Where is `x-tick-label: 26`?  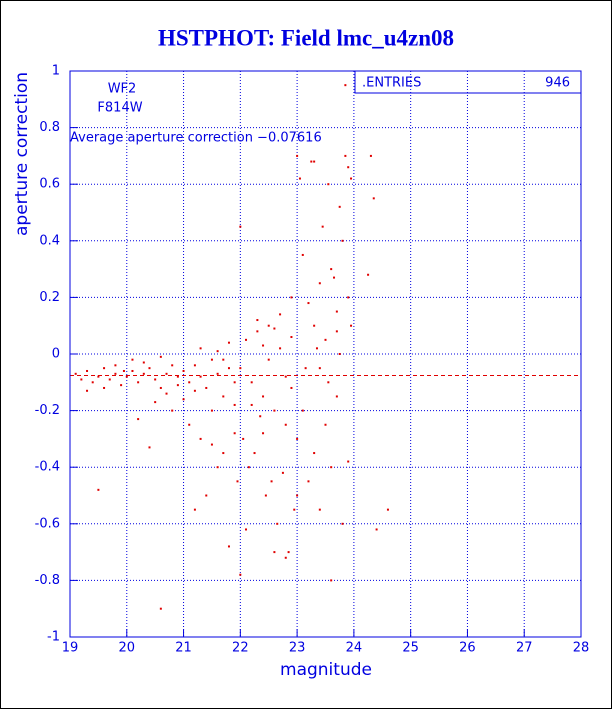 x-tick-label: 26 is located at coordinates (467, 648).